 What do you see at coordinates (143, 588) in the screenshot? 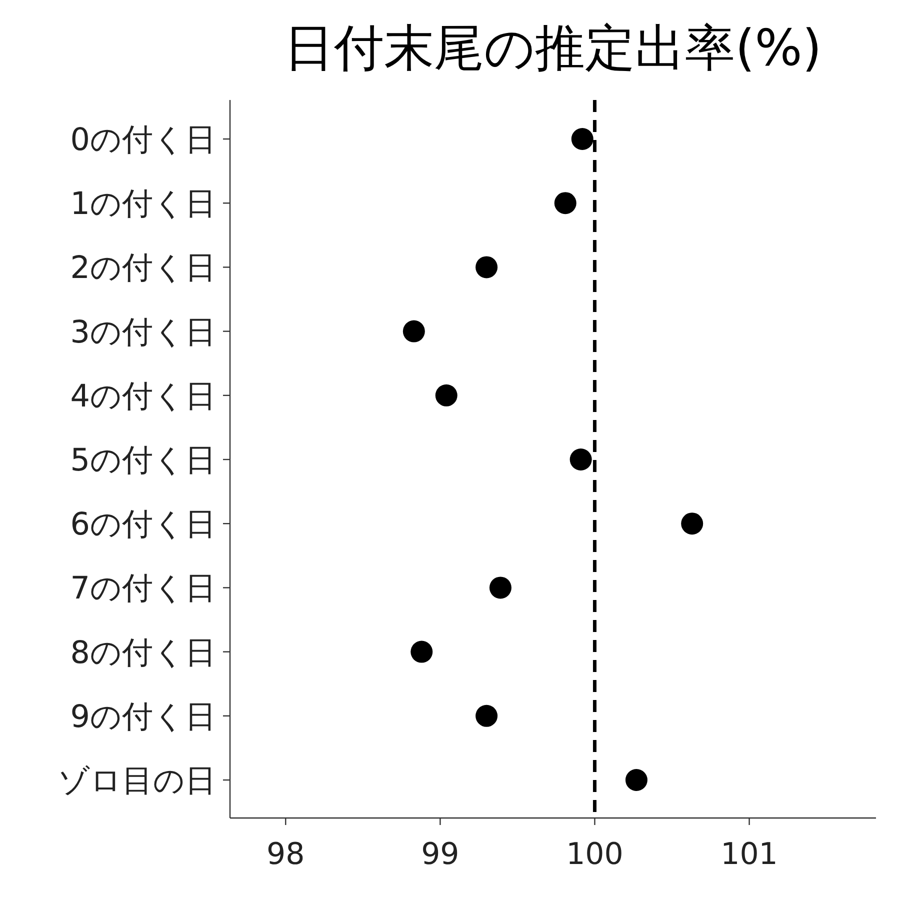
I see `y-tick-label: 7の付く日` at bounding box center [143, 588].